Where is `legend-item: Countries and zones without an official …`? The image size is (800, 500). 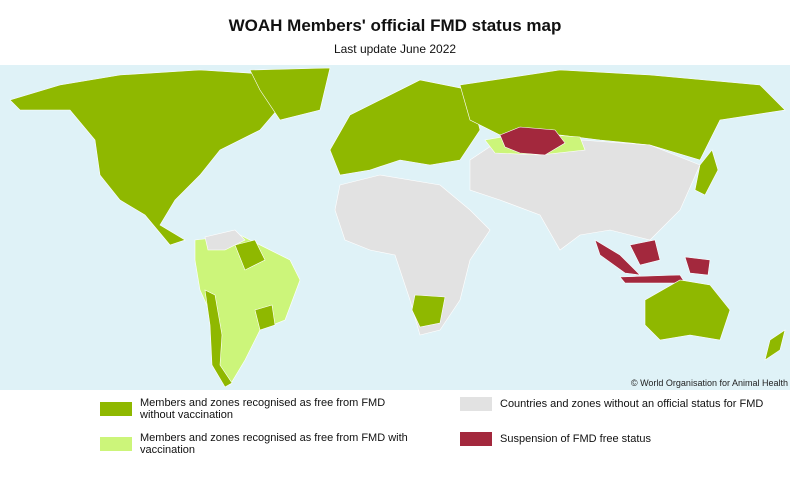
legend-item: Countries and zones without an official … is located at coordinates (620, 404).